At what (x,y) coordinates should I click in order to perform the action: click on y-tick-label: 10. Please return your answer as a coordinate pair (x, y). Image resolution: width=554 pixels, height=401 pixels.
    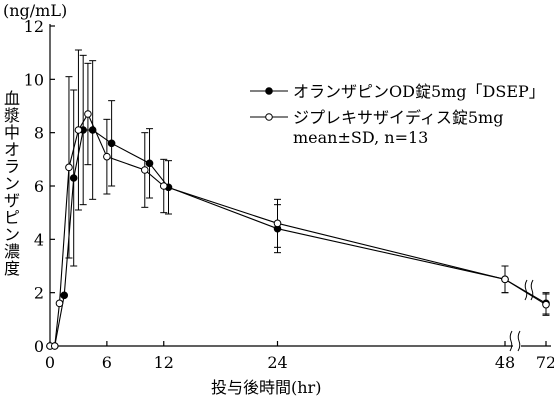
    Looking at the image, I should click on (34, 79).